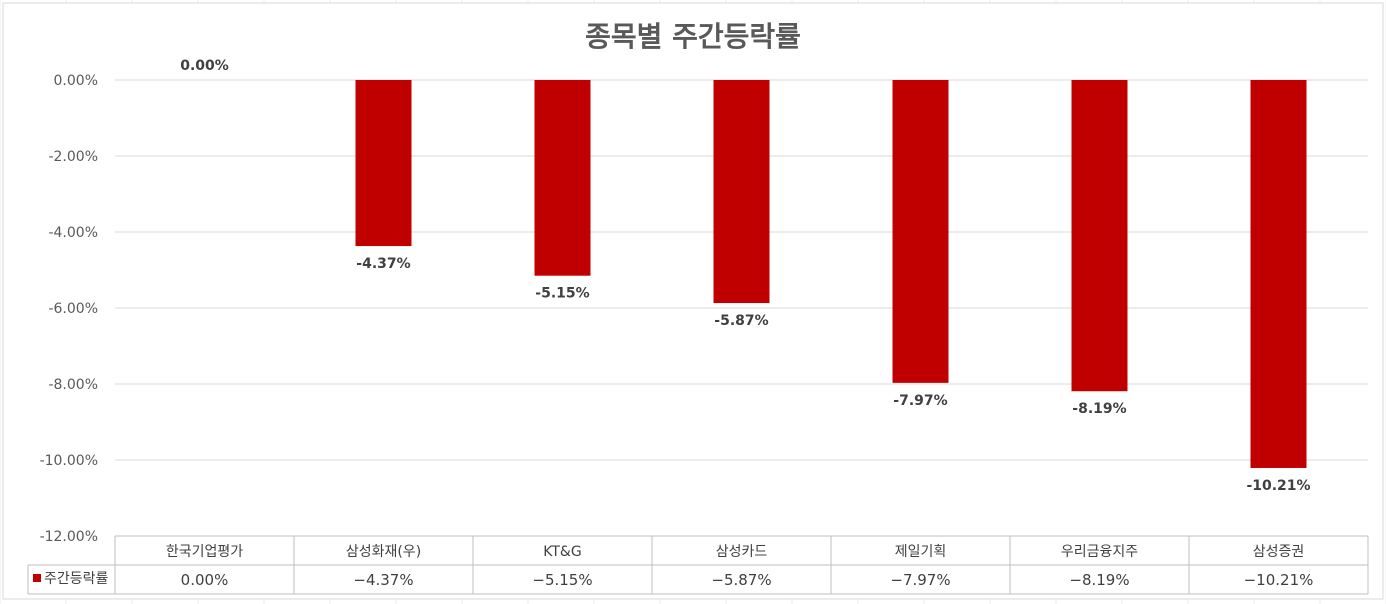  What do you see at coordinates (920, 401) in the screenshot?
I see `data-label: -7.97%` at bounding box center [920, 401].